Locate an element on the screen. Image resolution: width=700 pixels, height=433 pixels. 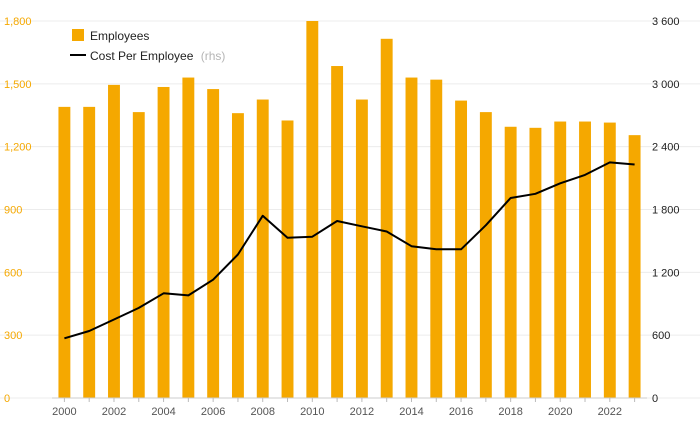
x-tick-label: 2016 is located at coordinates (461, 412).